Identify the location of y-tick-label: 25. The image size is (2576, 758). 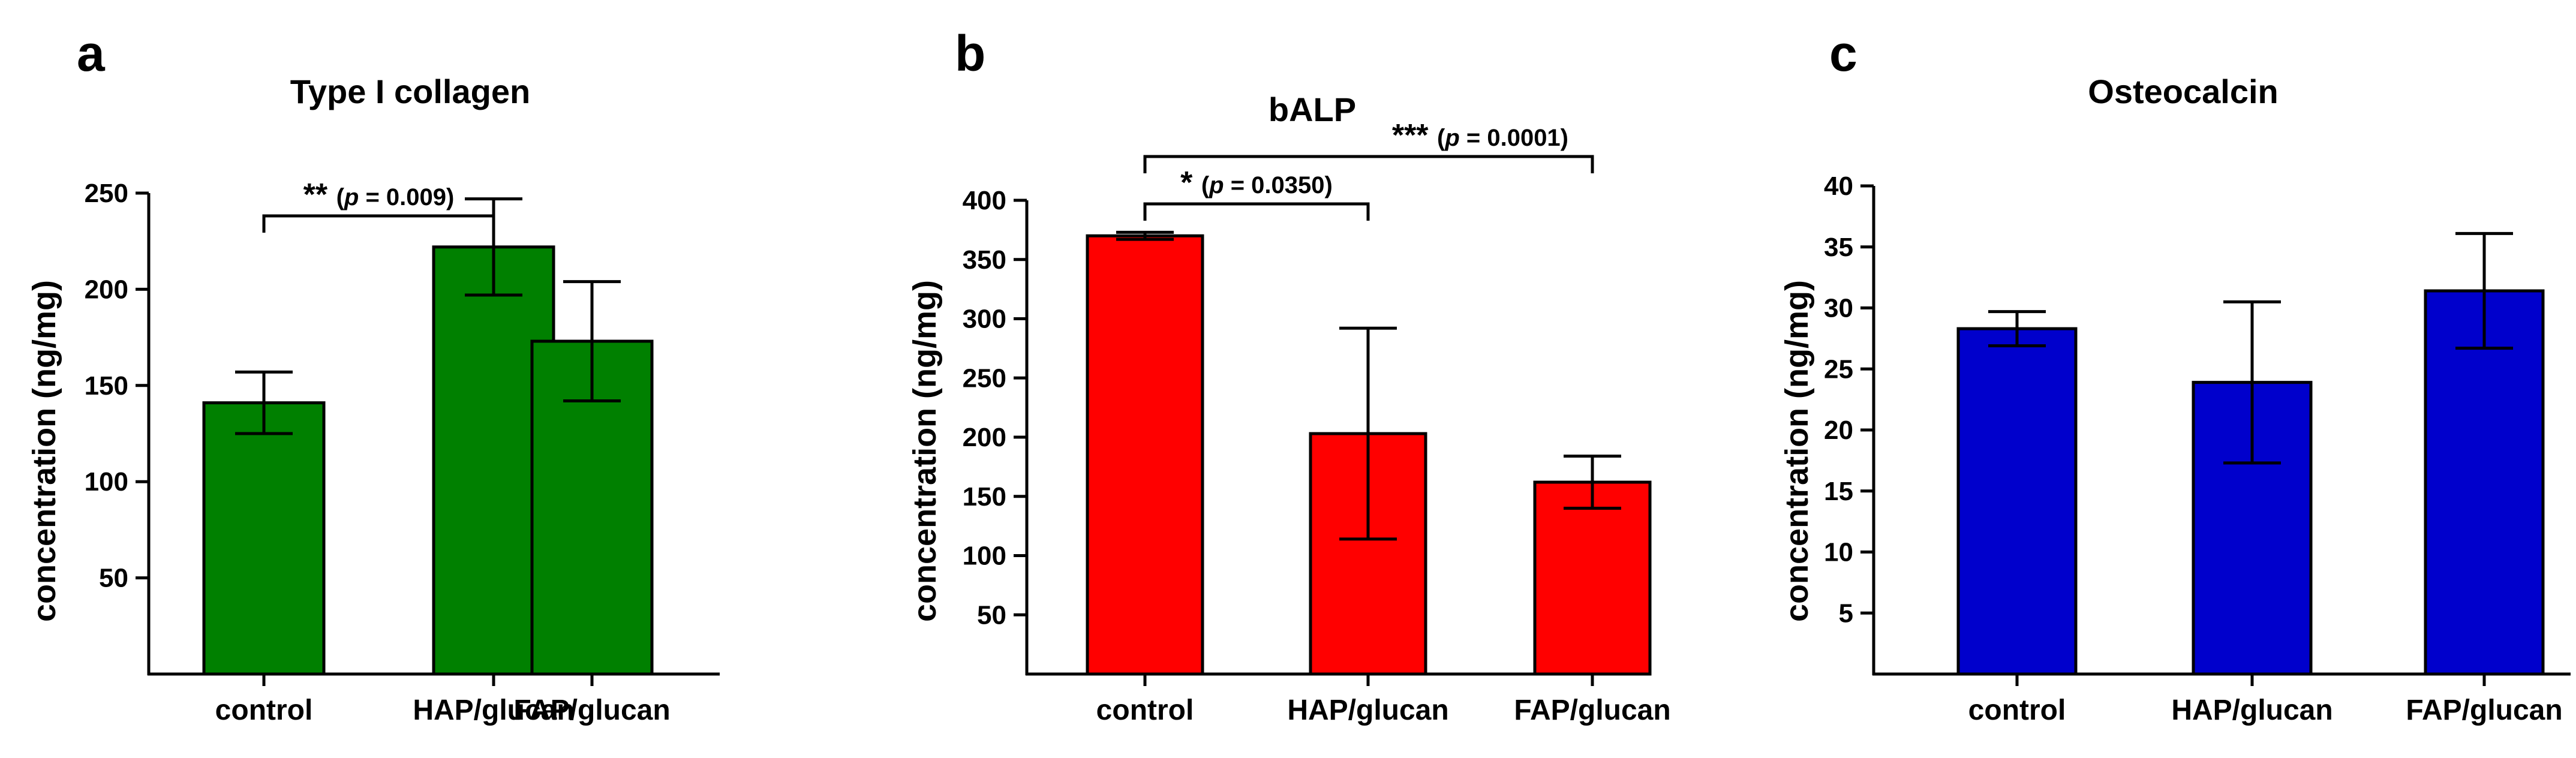
(1839, 369).